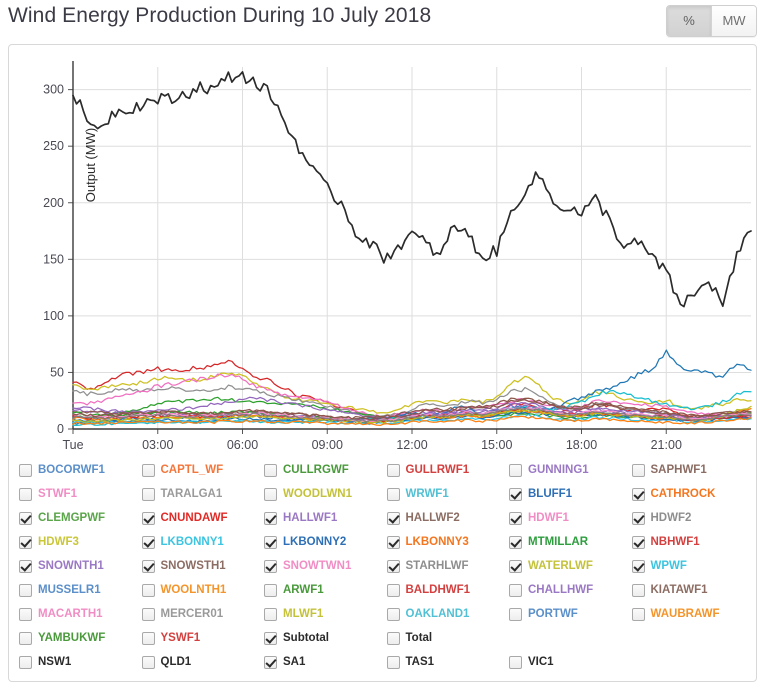  I want to click on checkbox-mtmillar, so click(515, 542).